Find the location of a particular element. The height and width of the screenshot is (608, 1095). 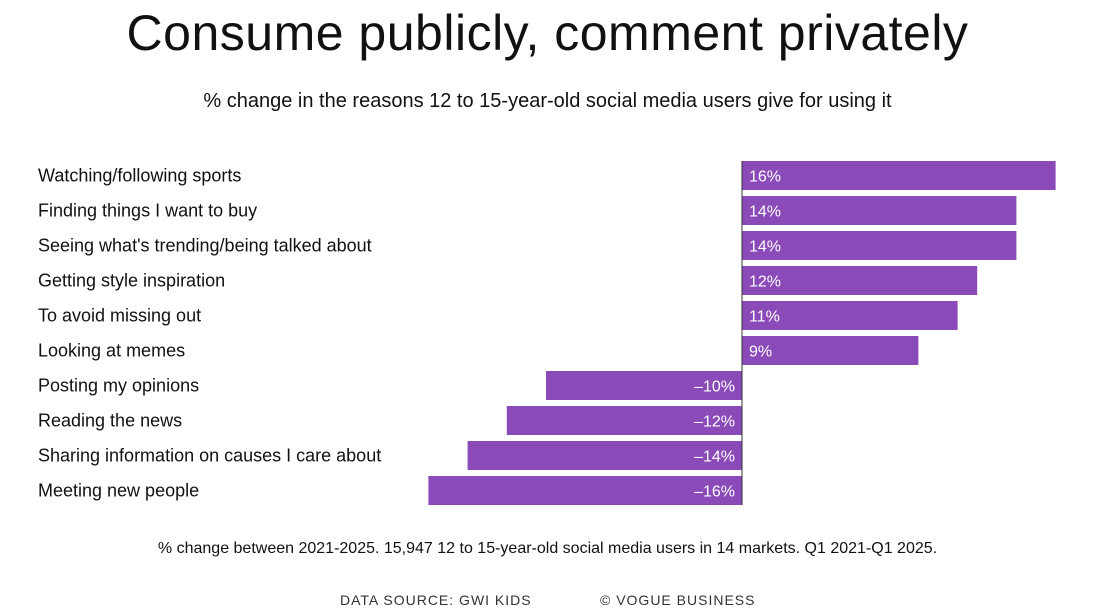

data-label: 12% is located at coordinates (765, 282).